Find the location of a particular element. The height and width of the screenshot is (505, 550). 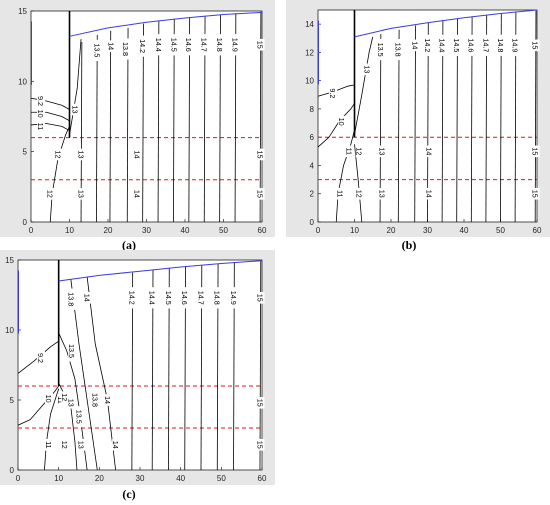

contour-value-label: 14.6 is located at coordinates (185, 298).